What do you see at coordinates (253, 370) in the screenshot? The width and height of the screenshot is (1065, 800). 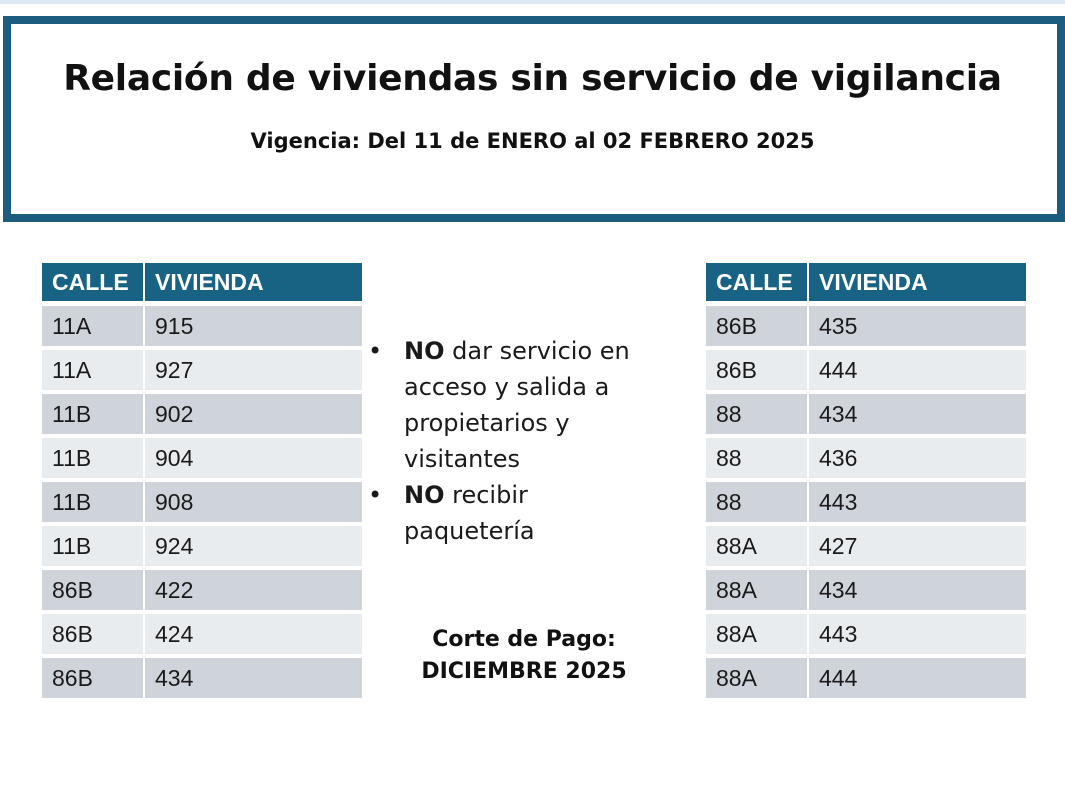 I see `vivienda-cell: 927` at bounding box center [253, 370].